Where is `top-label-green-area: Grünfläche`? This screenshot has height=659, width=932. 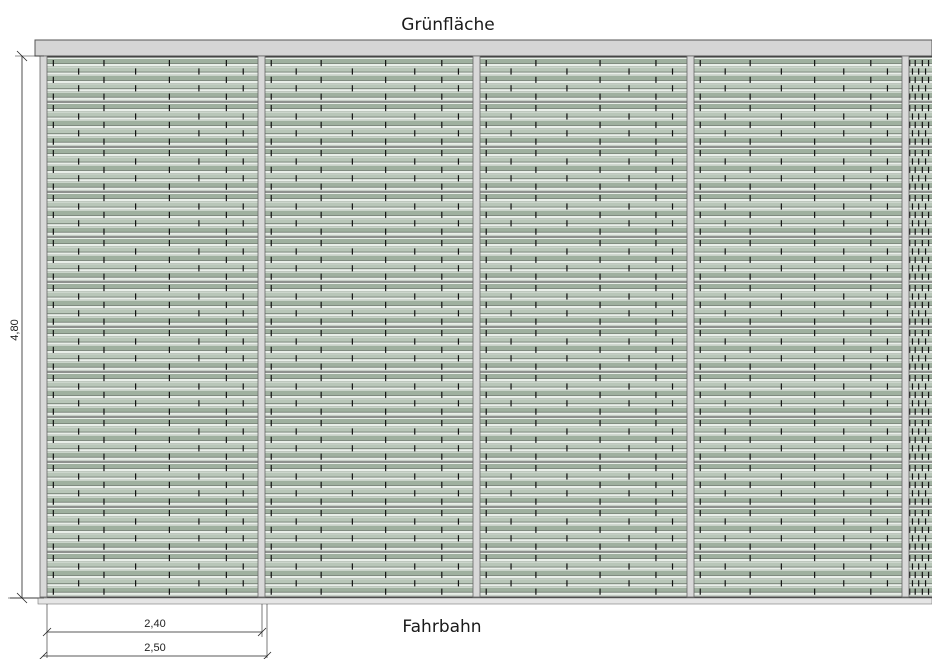
top-label-green-area: Grünfläche is located at coordinates (447, 25).